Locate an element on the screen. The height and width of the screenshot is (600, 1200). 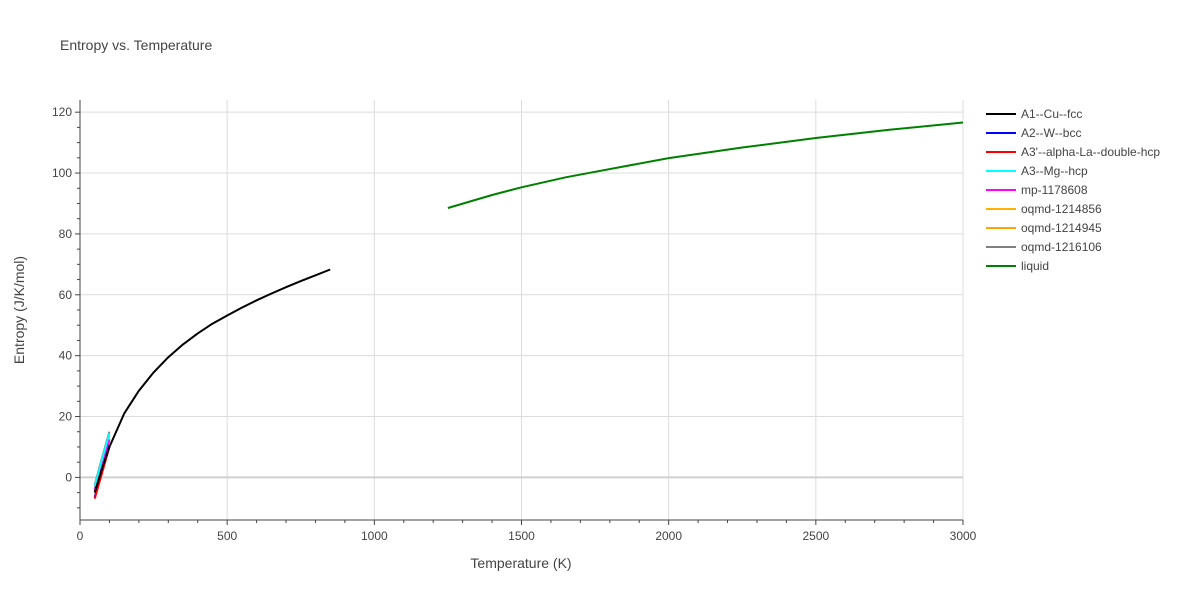
series-line-a1-cu-fcc is located at coordinates (212, 380).